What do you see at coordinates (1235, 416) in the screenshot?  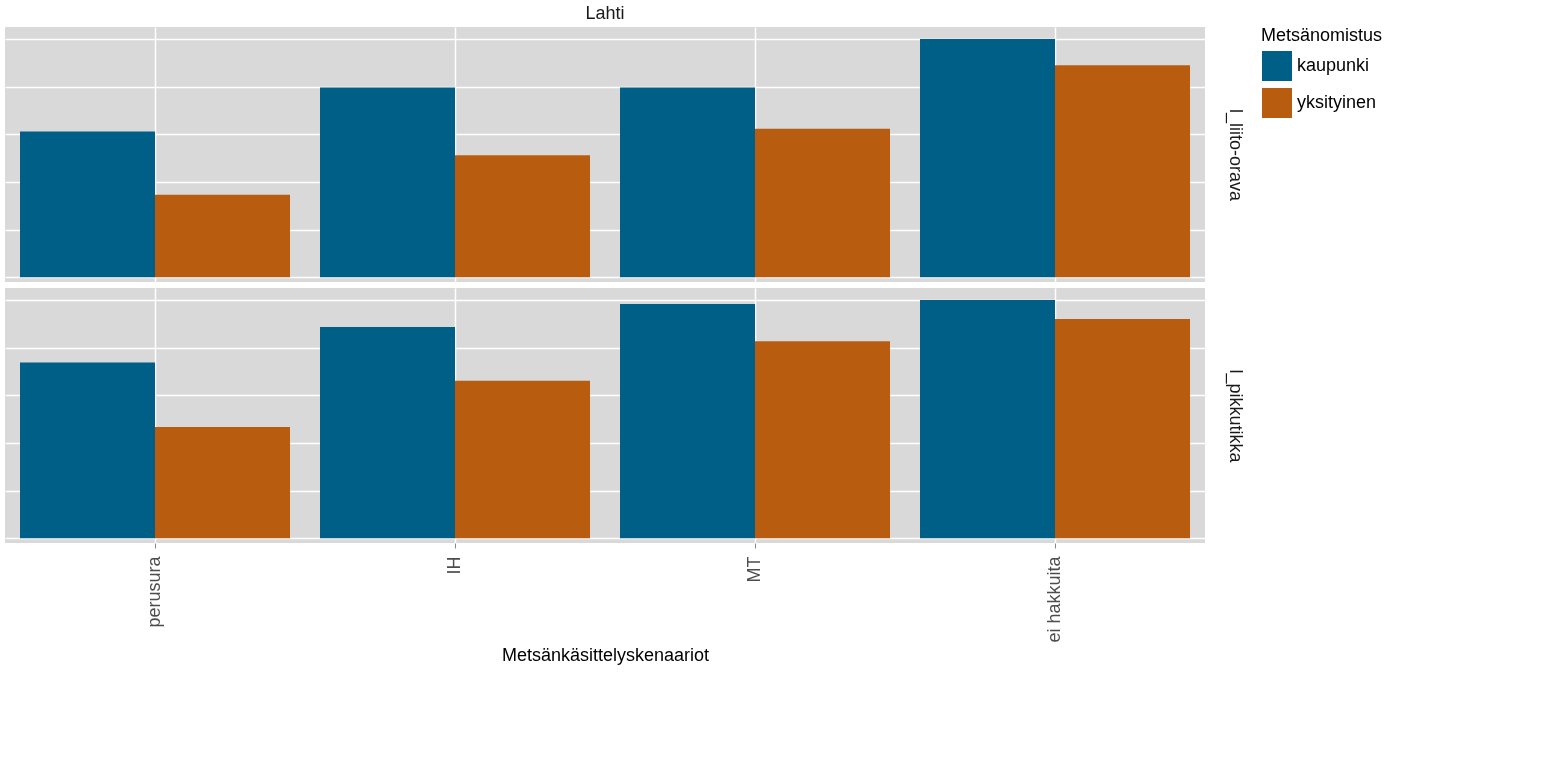 I see `y-axis-title: l_pikkutikka` at bounding box center [1235, 416].